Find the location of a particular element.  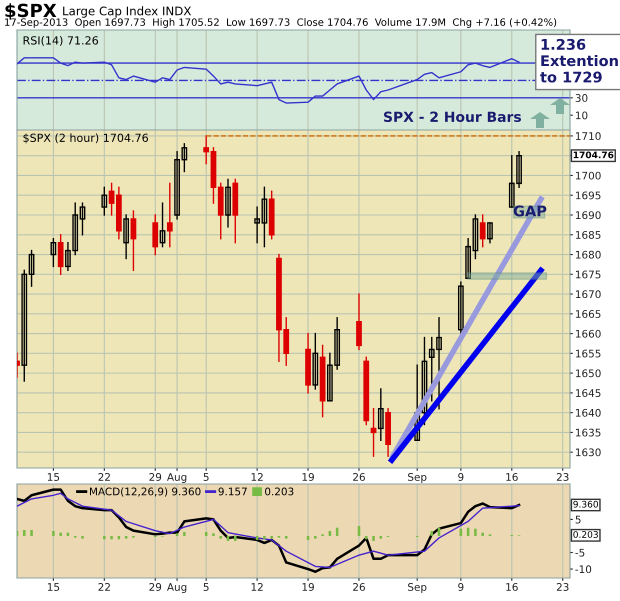

y-tick-label: 1640 is located at coordinates (588, 412).